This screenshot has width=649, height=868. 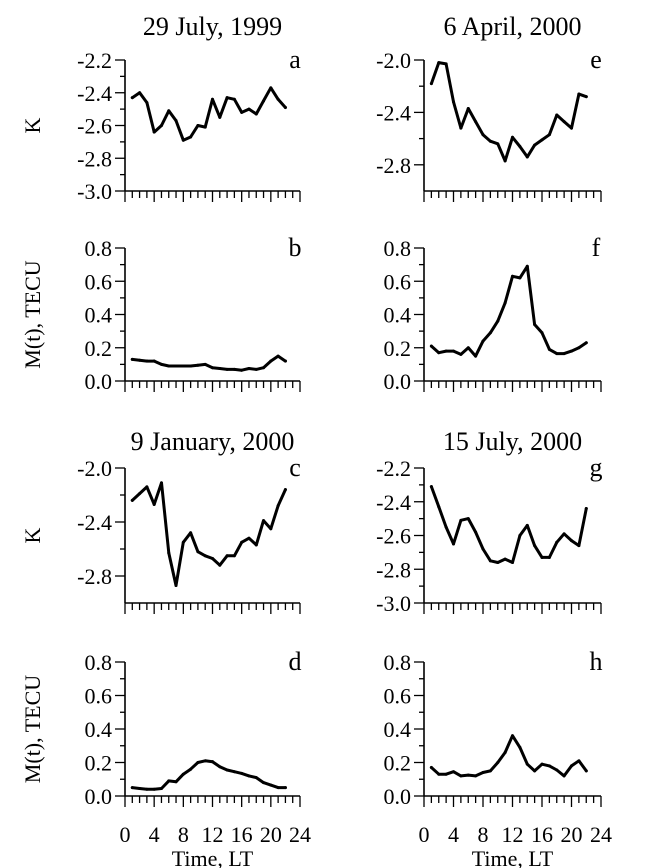 I want to click on series-line-a, so click(x=208, y=114).